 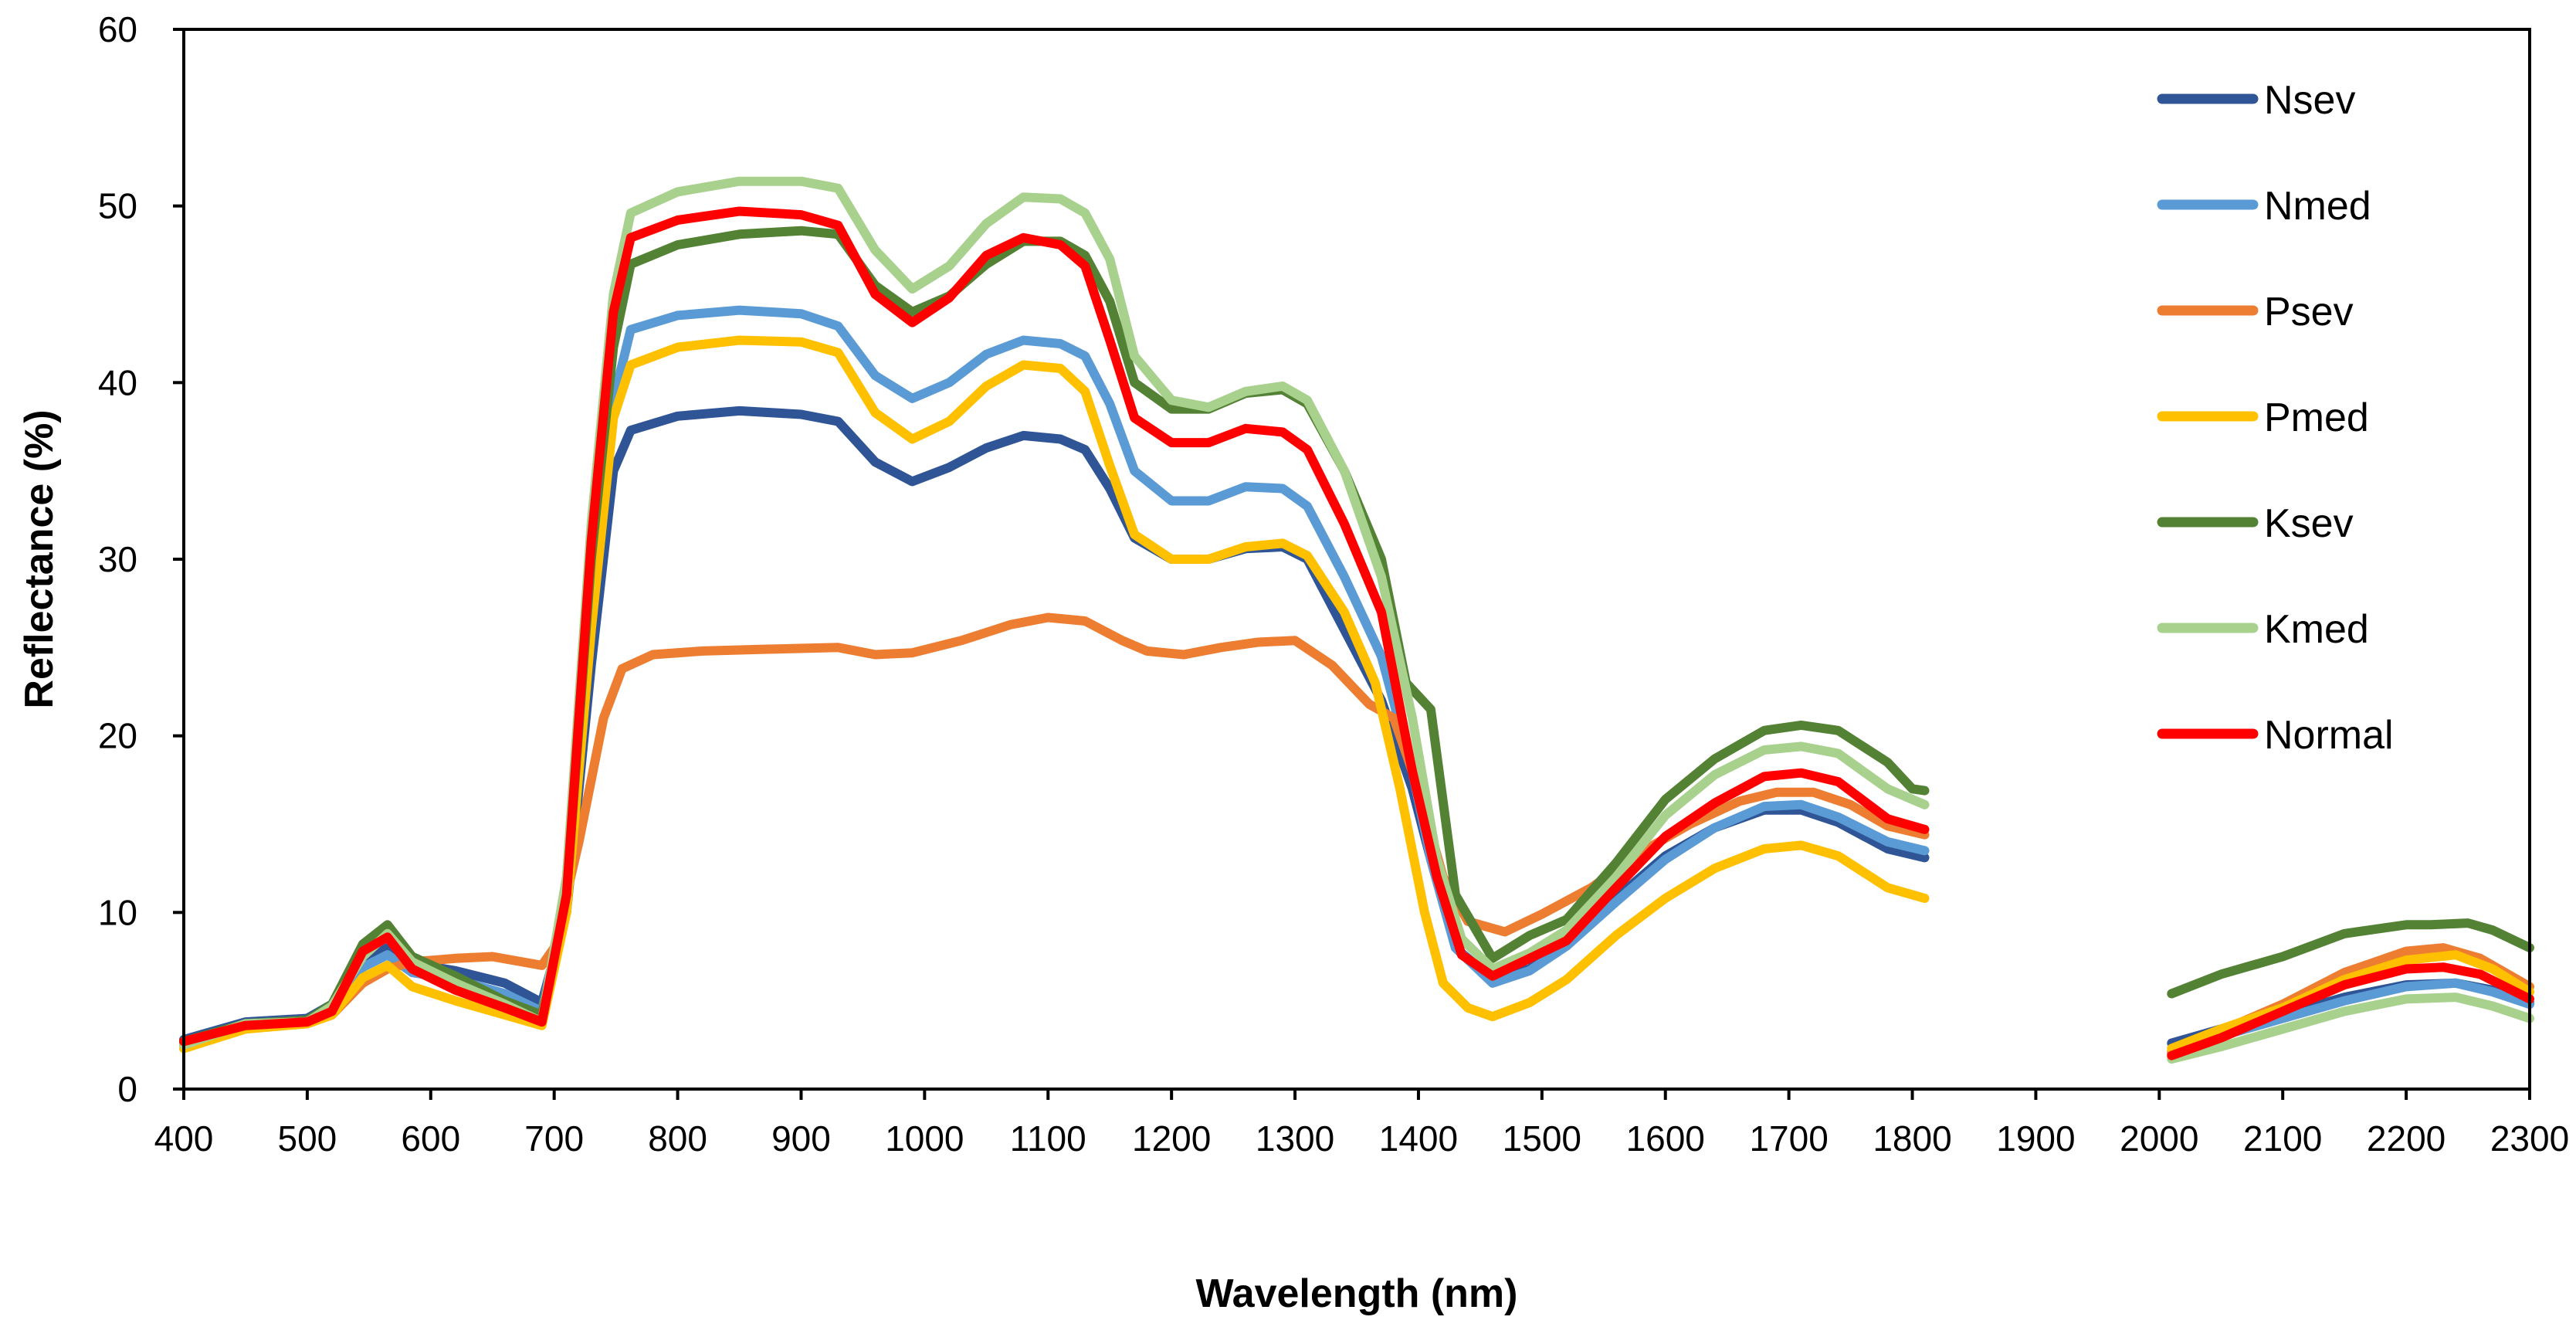 I want to click on y-tick-label-0: 0, so click(x=127, y=1089).